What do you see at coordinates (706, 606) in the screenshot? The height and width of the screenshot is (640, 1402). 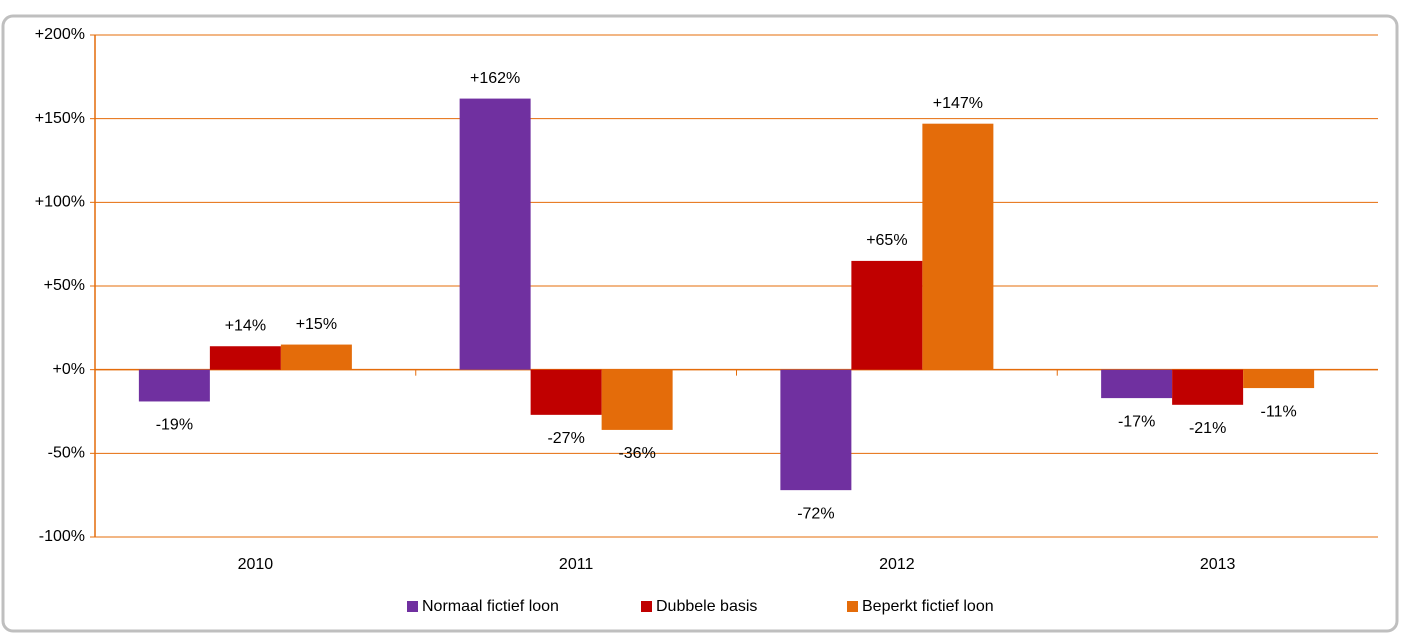 I see `legend-label: Dubbele basis` at bounding box center [706, 606].